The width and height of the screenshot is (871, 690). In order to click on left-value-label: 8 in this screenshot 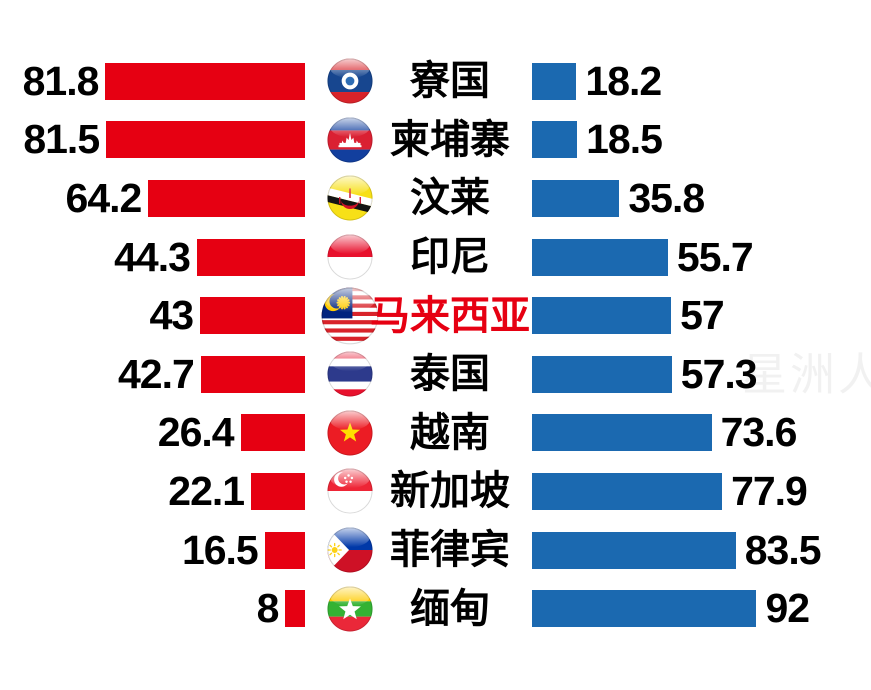, I will do `click(268, 608)`.